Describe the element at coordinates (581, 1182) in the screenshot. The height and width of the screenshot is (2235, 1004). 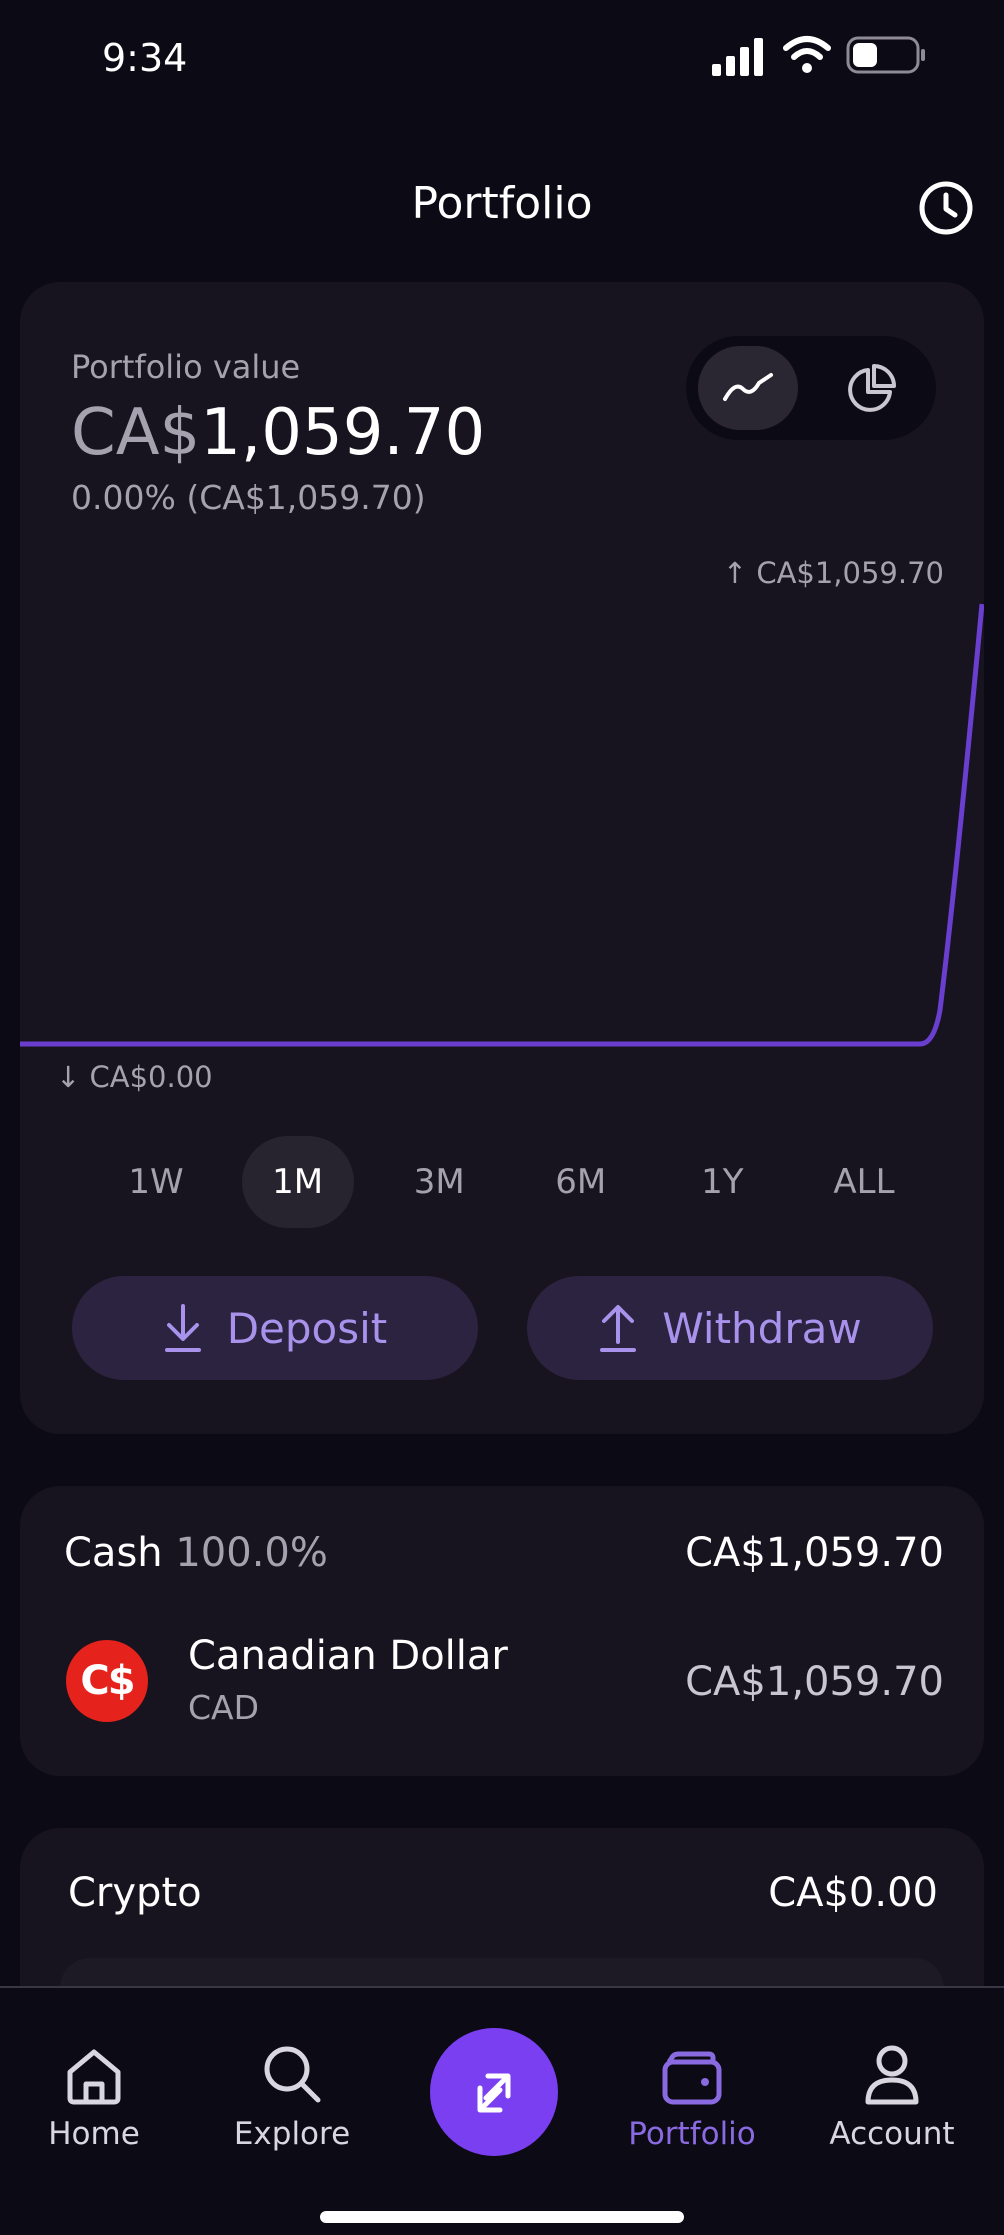
I see `period-6m: 6M` at that location.